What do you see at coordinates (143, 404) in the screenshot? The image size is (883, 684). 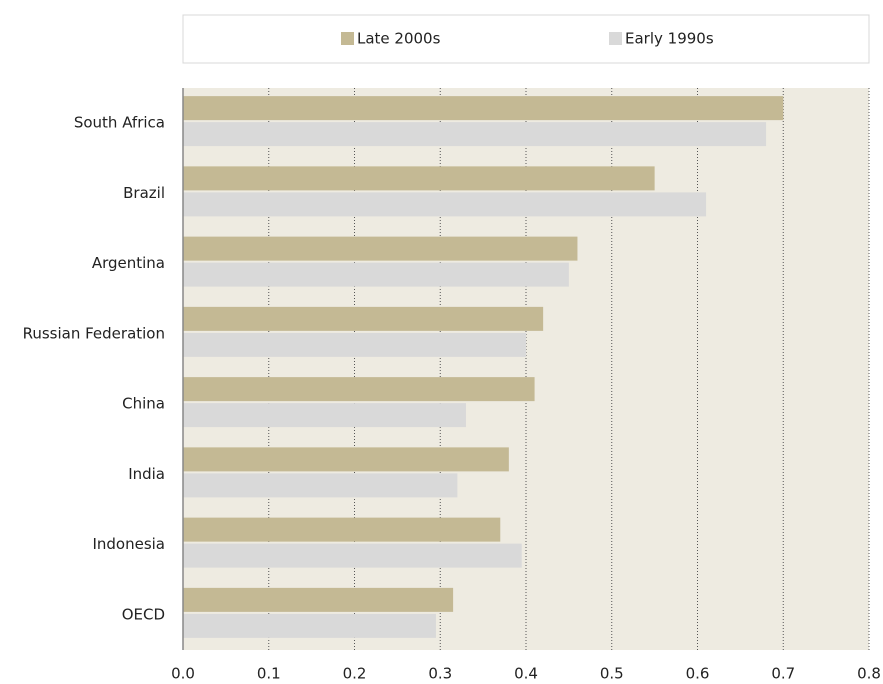 I see `y-tick-label: China` at bounding box center [143, 404].